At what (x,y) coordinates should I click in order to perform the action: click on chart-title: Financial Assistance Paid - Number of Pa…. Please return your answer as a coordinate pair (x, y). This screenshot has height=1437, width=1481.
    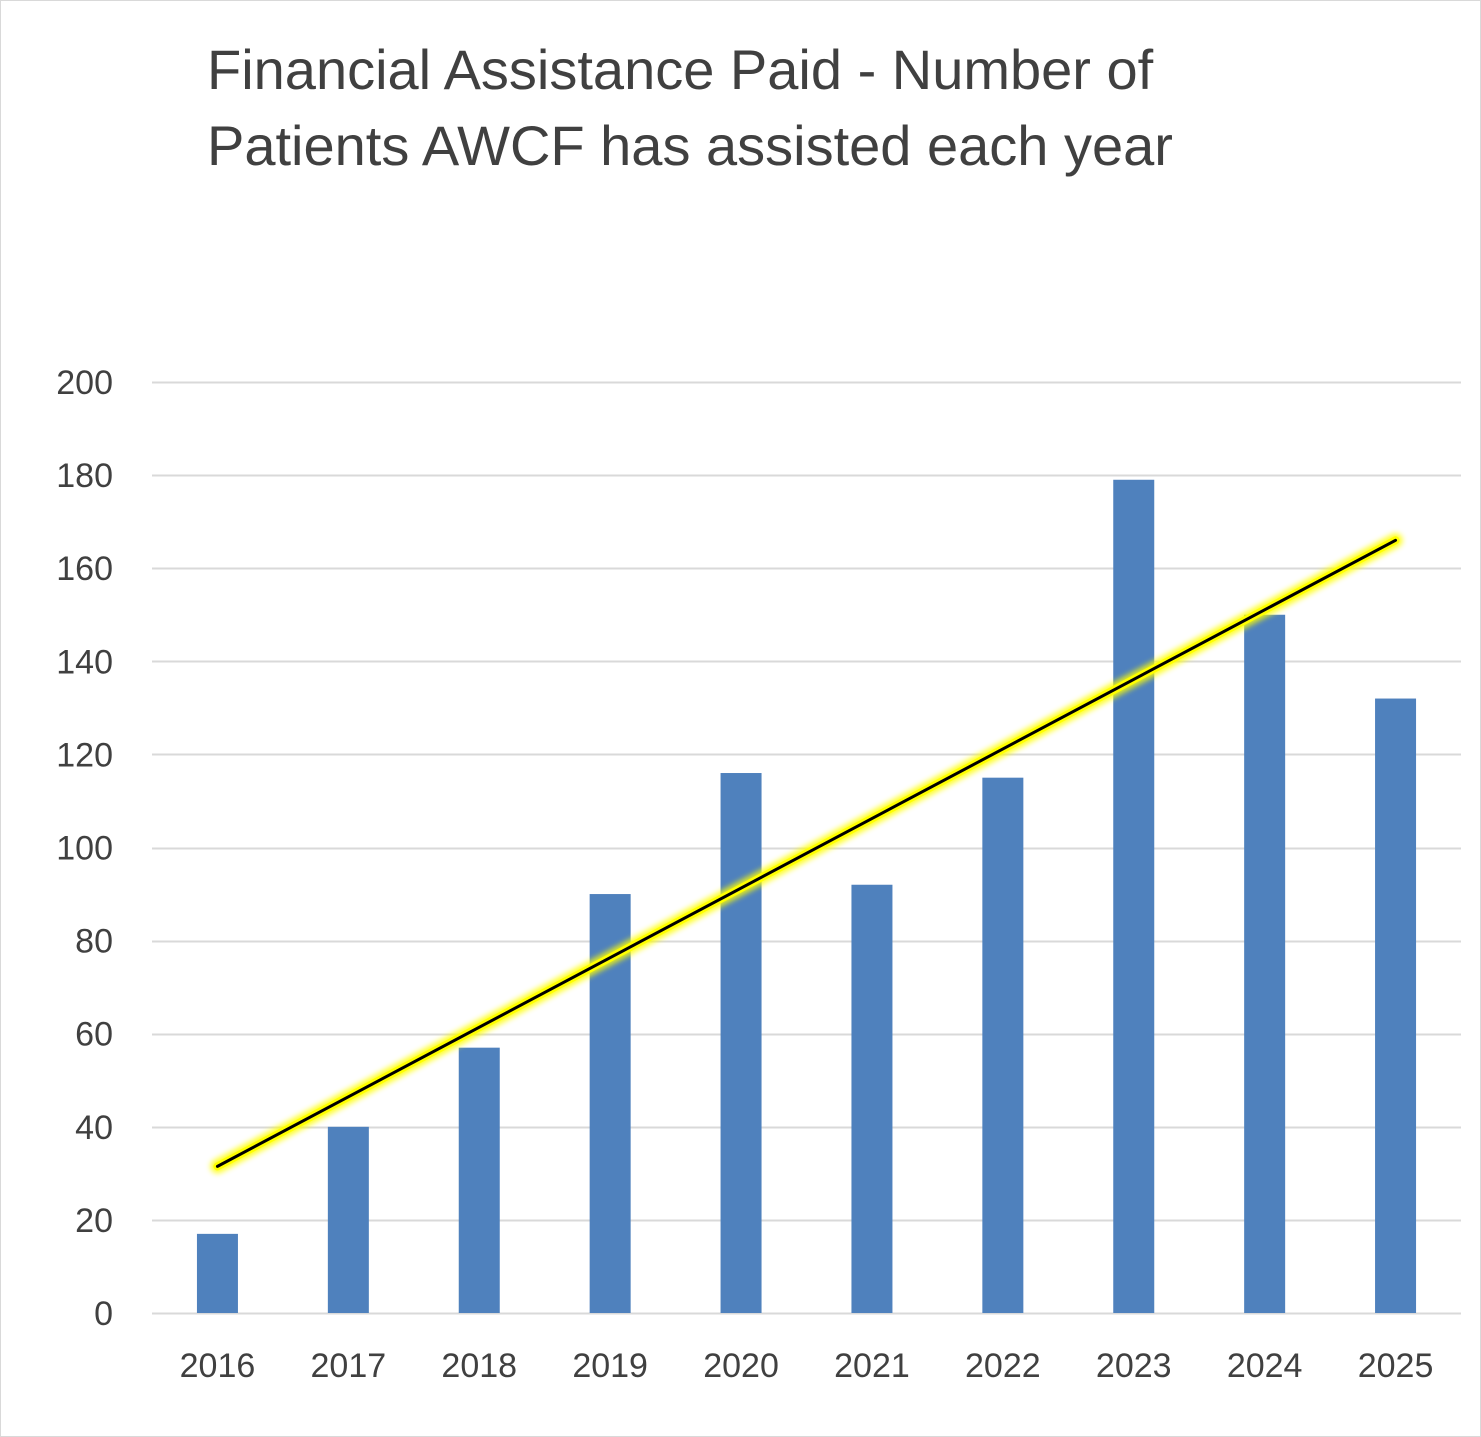
    Looking at the image, I should click on (727, 108).